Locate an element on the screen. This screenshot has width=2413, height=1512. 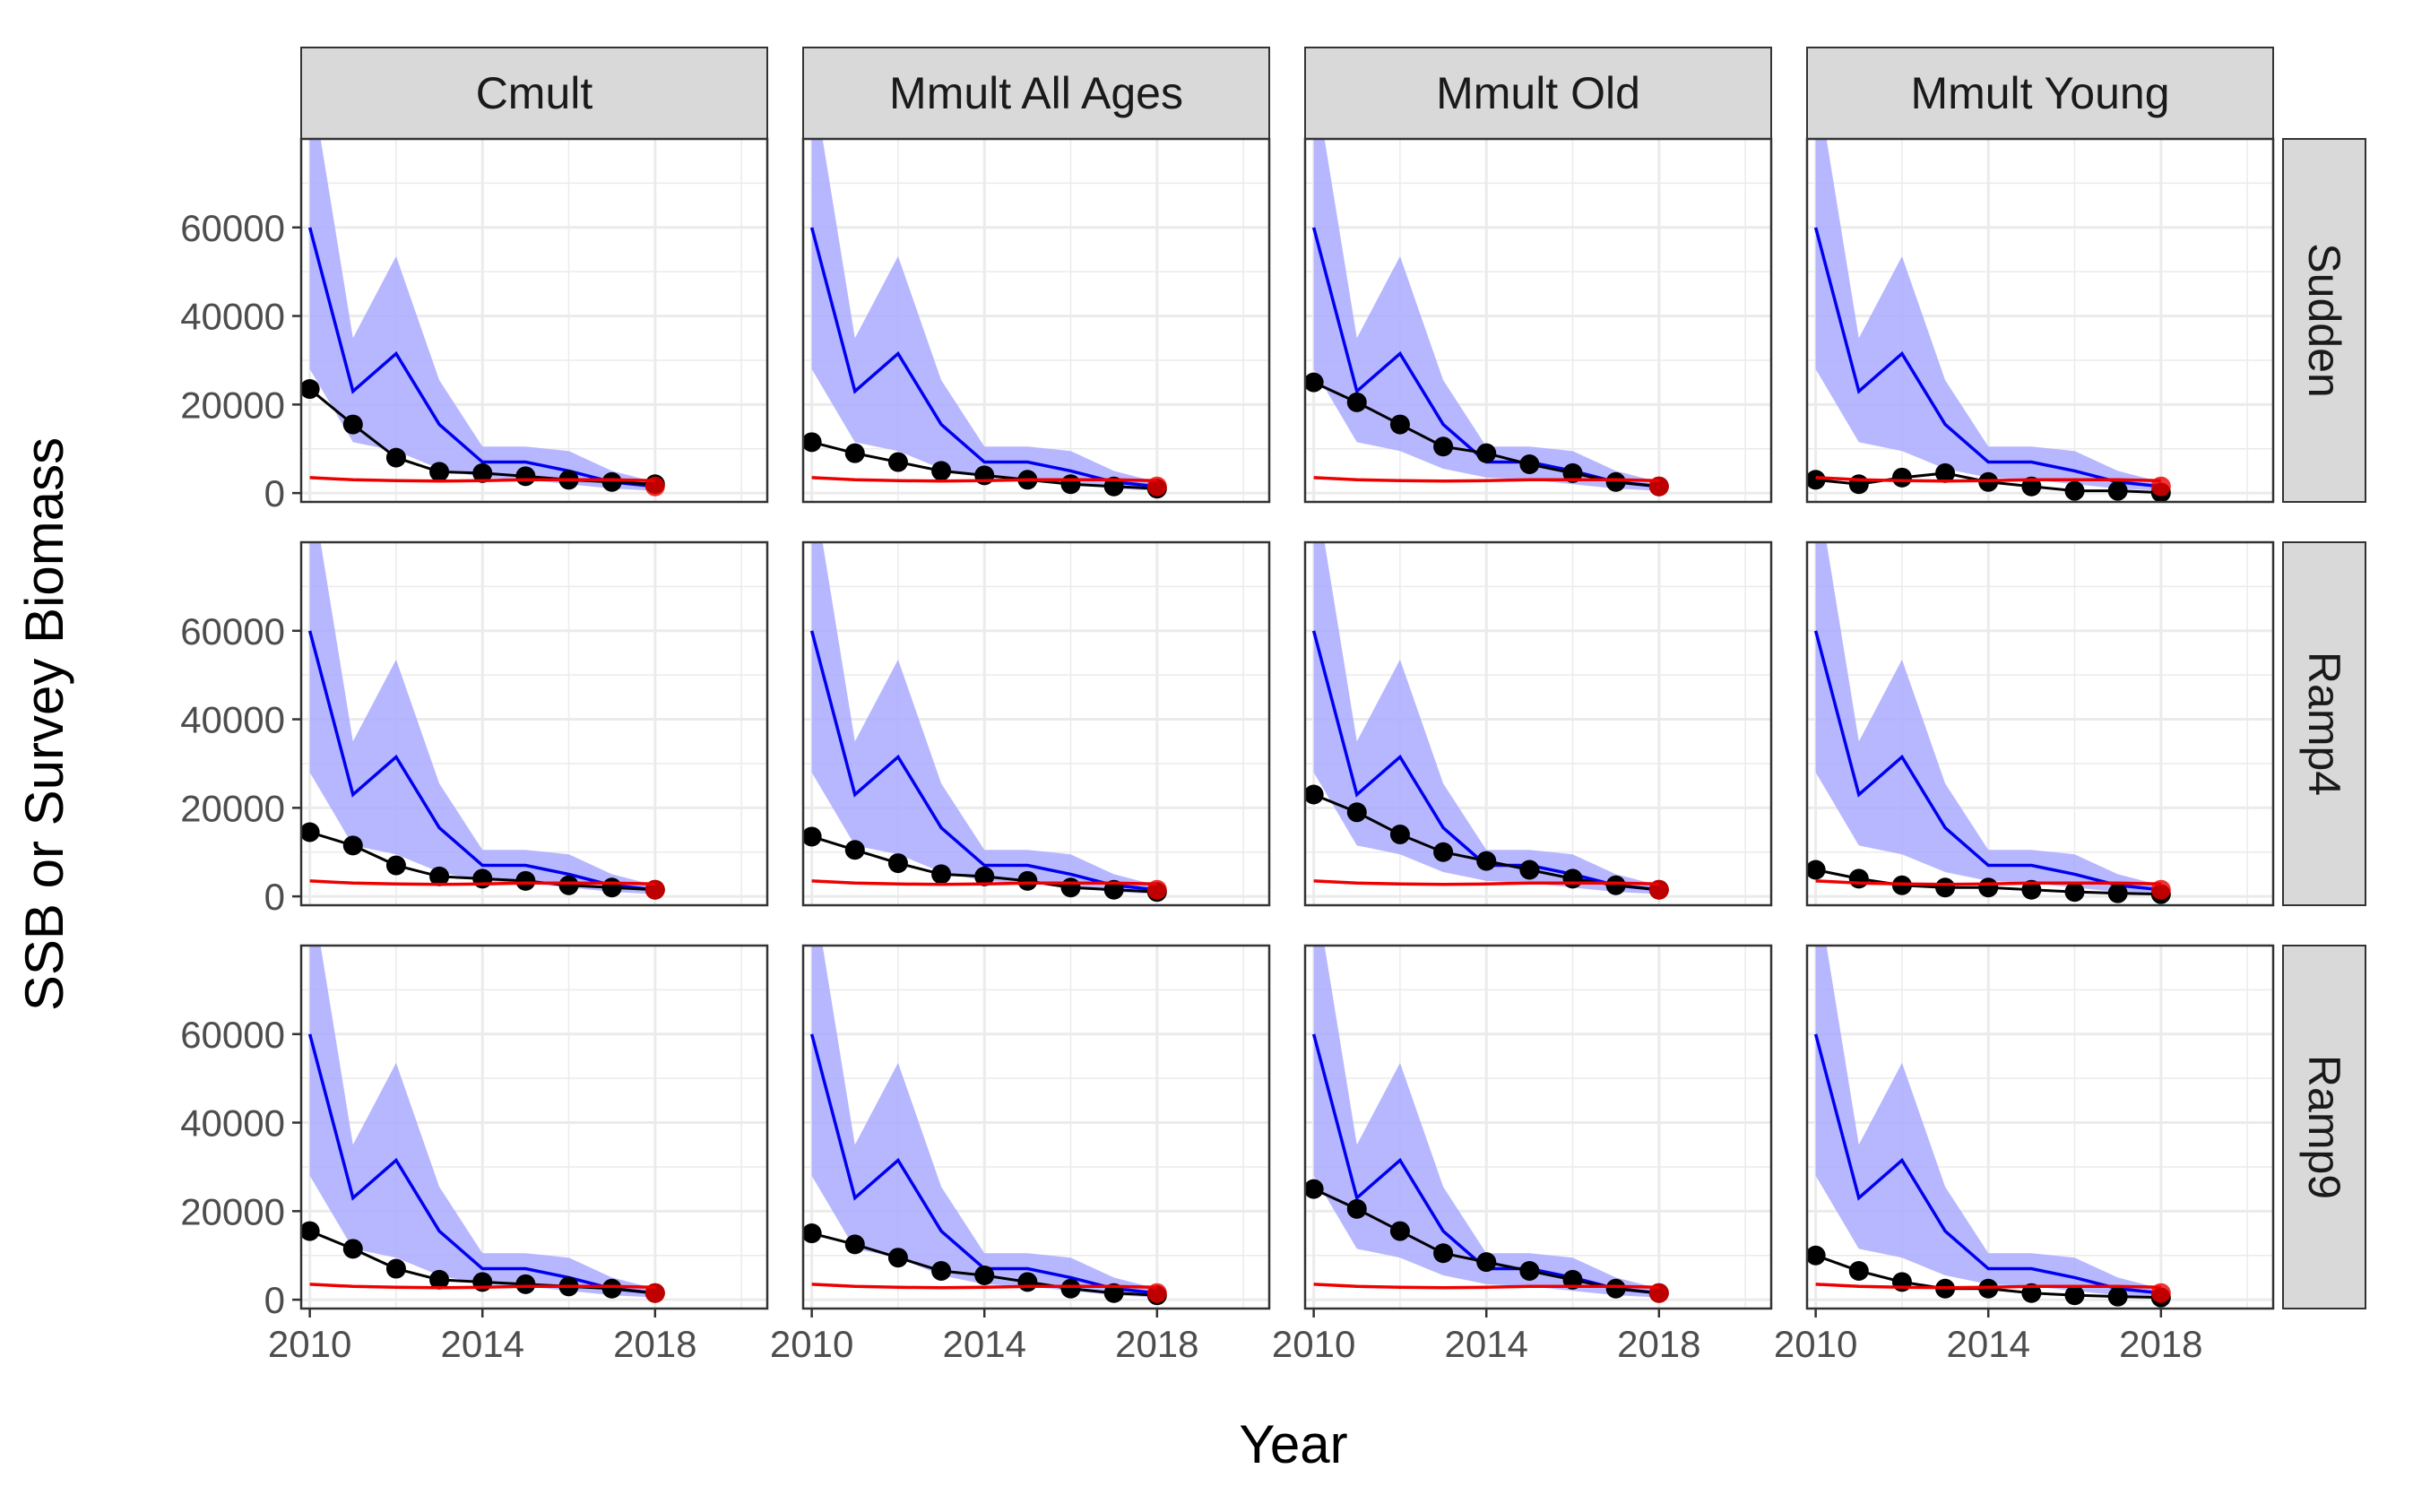
x-tick-label: 2018 is located at coordinates (2160, 1344).